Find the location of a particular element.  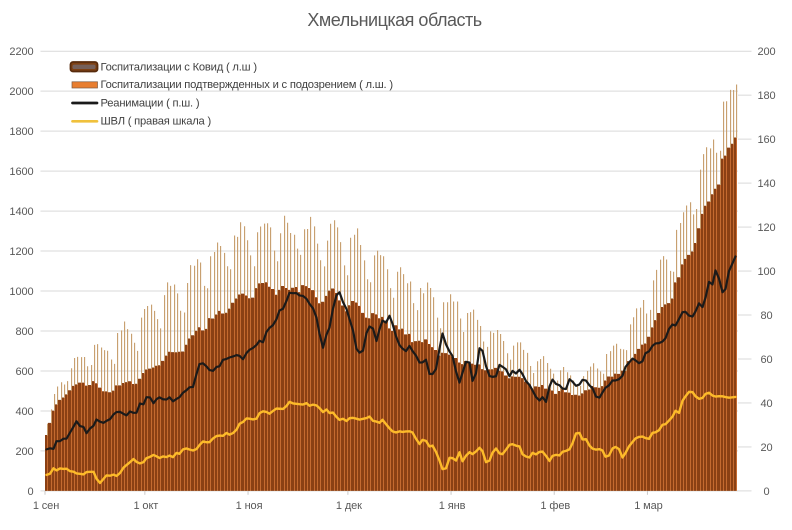

svg-text: 1 сен is located at coordinates (46, 506).